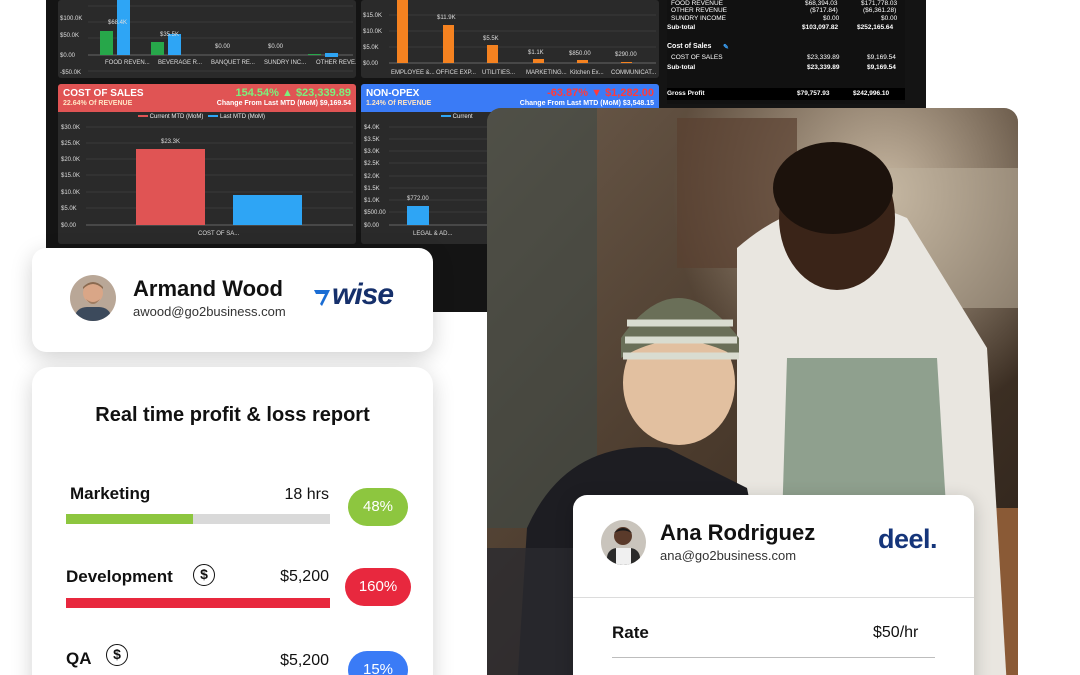 The width and height of the screenshot is (1080, 675). Describe the element at coordinates (209, 311) in the screenshot. I see `profile-email: awood@go2business.com` at that location.